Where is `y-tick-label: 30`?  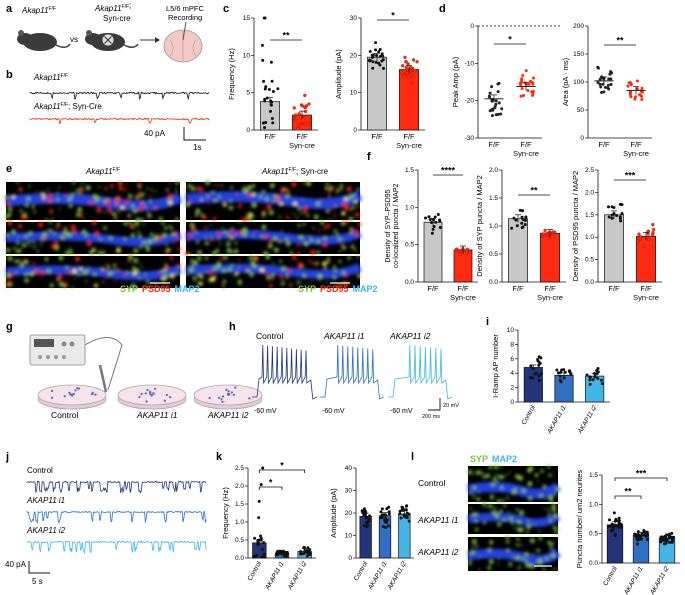
y-tick-label: 30 is located at coordinates (349, 491).